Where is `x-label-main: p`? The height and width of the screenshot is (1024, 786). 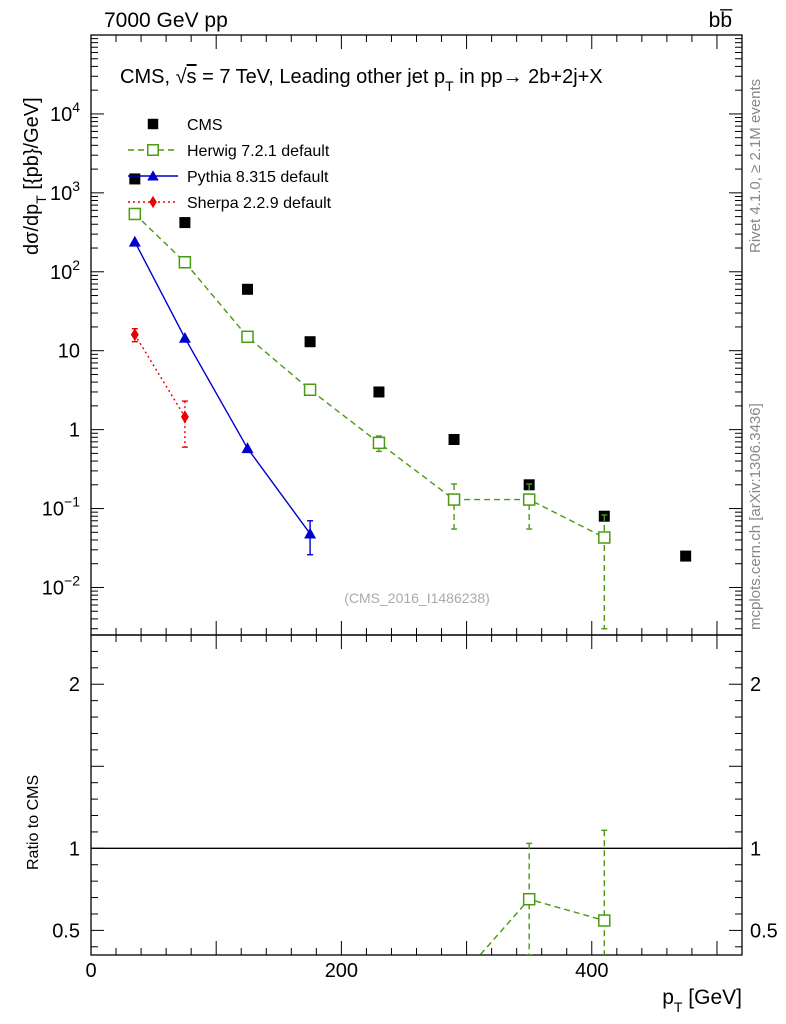
x-label-main: p is located at coordinates (668, 997).